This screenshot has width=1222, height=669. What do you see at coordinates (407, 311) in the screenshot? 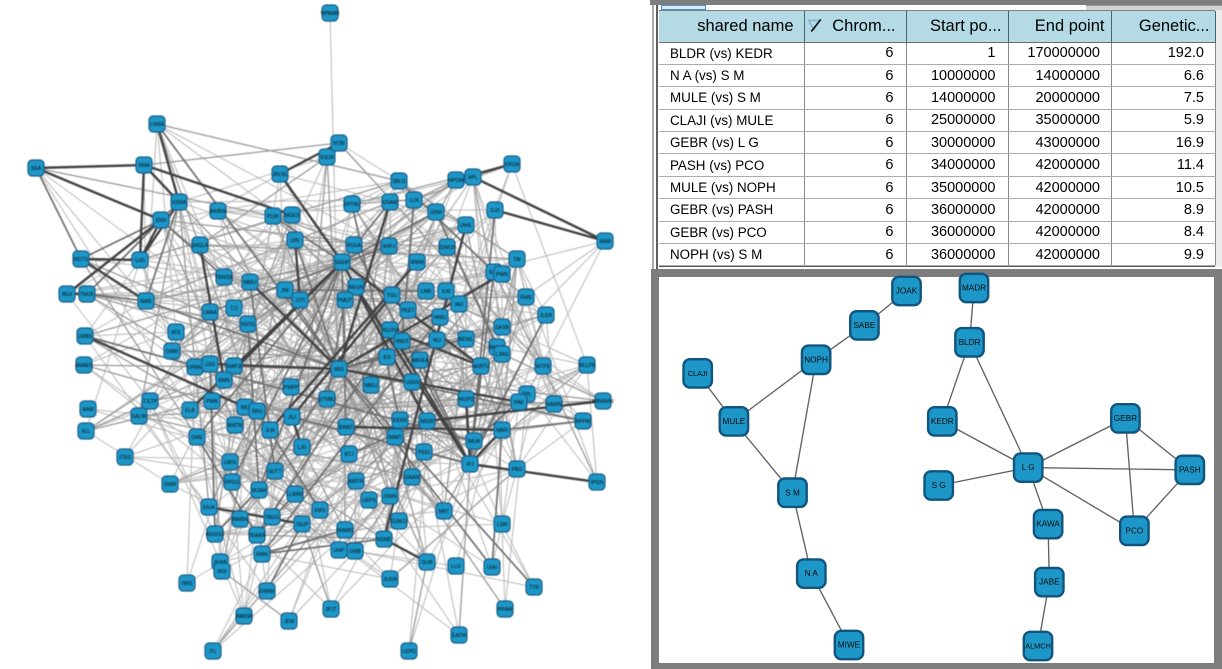
I see `svg-text: PEET` at bounding box center [407, 311].